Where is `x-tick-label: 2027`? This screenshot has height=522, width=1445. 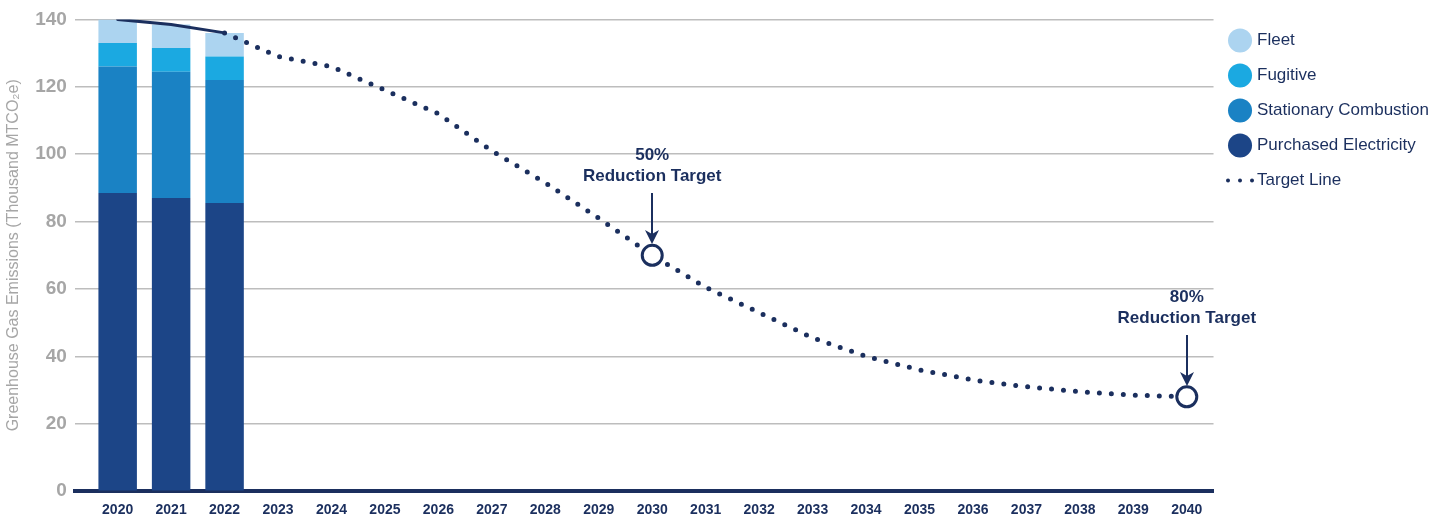
x-tick-label: 2027 is located at coordinates (492, 509).